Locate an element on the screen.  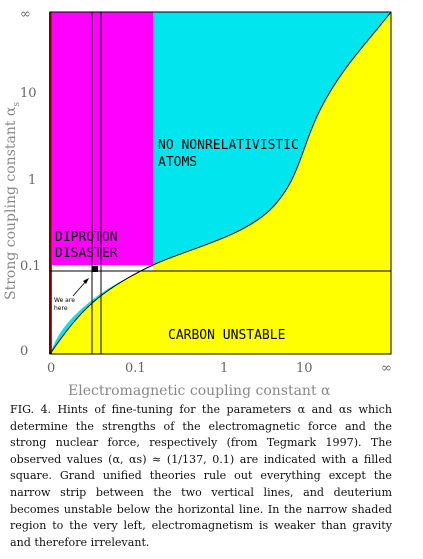
y-tick-label: 0.1 is located at coordinates (30, 266).